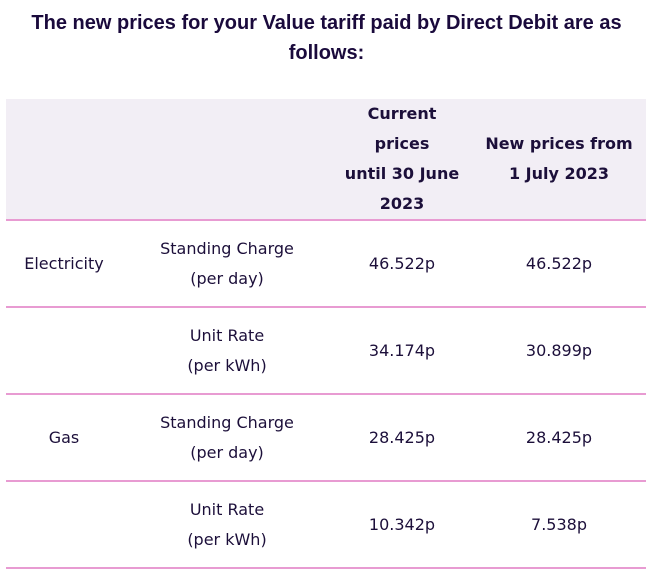 The image size is (653, 576). I want to click on header-current-line: Current prices, so click(402, 128).